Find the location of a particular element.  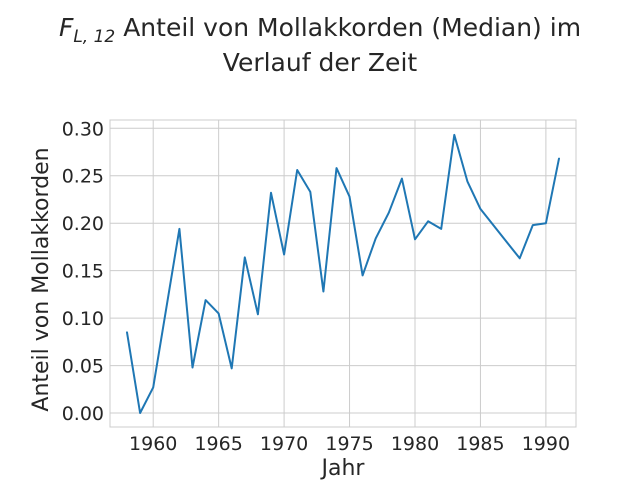

x-tick-label: 1990 is located at coordinates (546, 444).